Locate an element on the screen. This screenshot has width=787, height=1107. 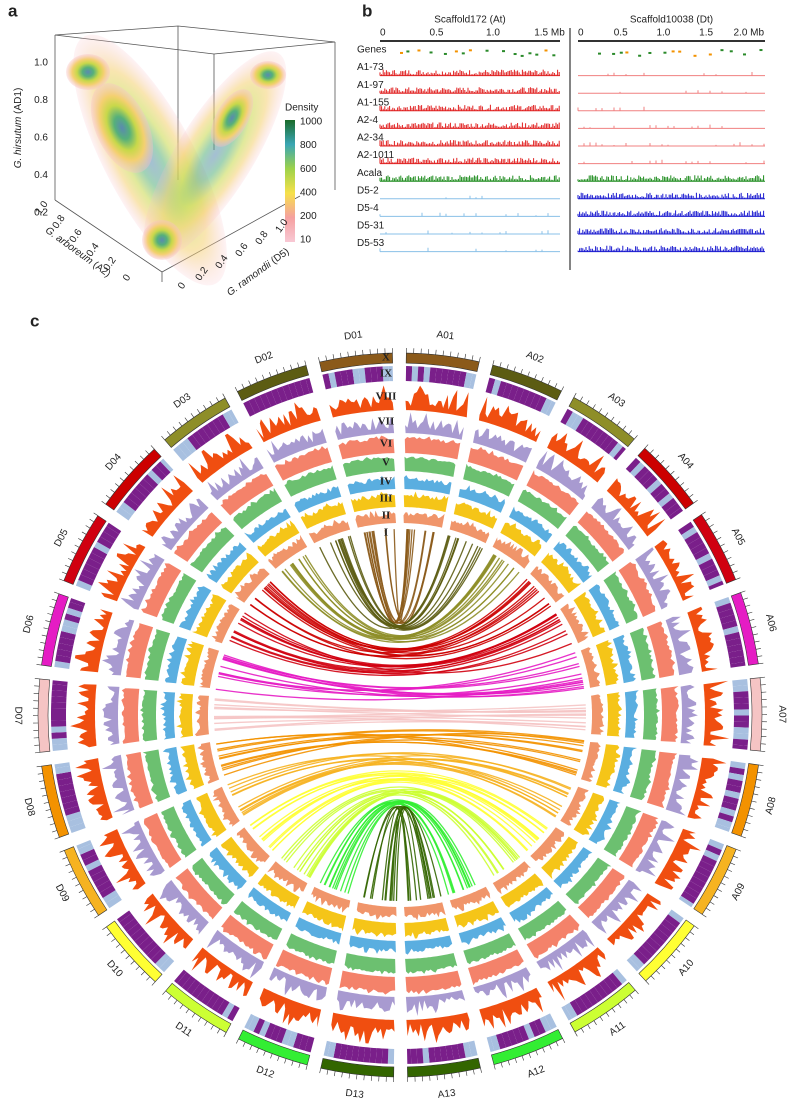
legend-tick-label: 1000 is located at coordinates (311, 122).